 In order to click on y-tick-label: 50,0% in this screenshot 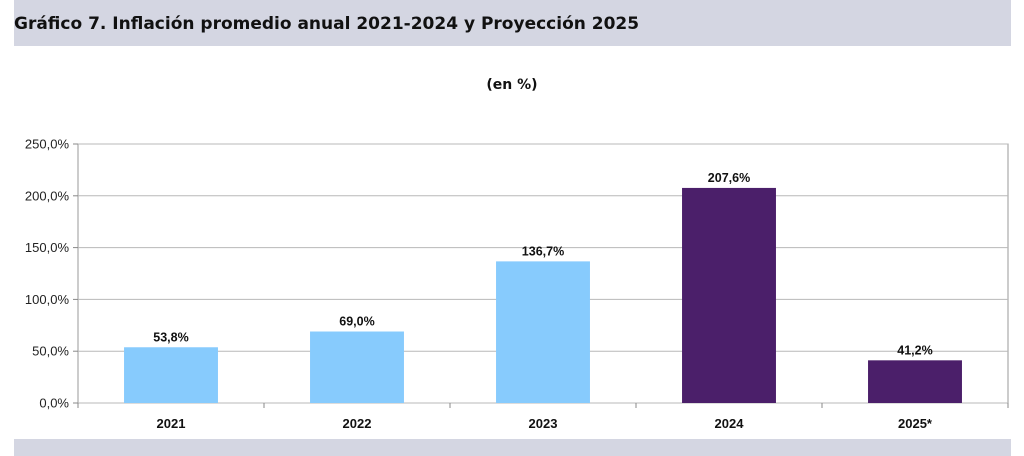, I will do `click(50, 351)`.